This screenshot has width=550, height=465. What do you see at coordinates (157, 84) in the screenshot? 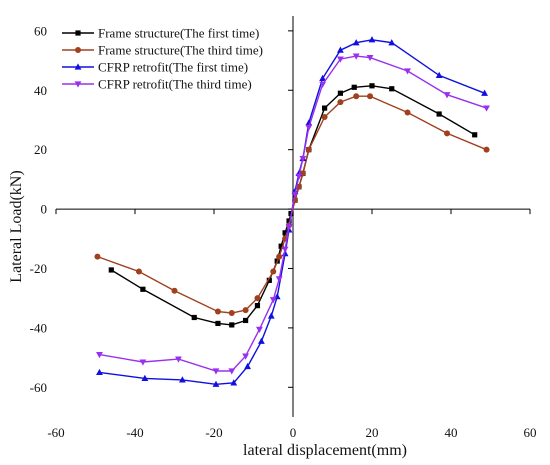
I see `legend-item-4: CFRP retrofit(The third time)` at bounding box center [157, 84].